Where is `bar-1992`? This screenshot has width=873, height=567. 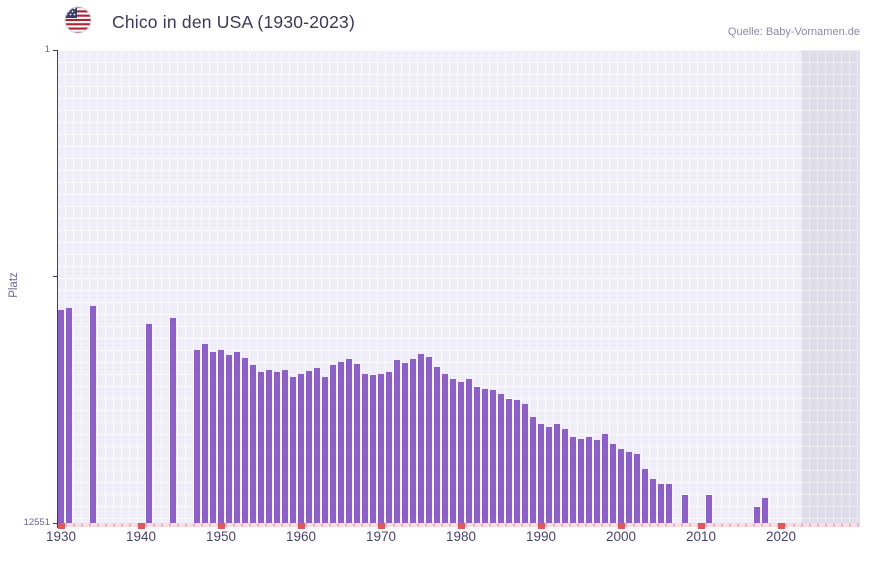 bar-1992 is located at coordinates (557, 473).